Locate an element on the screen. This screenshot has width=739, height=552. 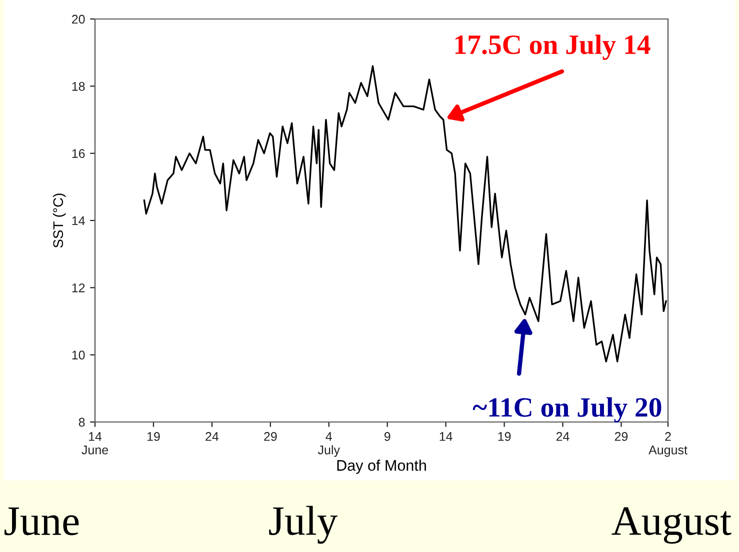
x-axis-title: Day of Month is located at coordinates (381, 467).